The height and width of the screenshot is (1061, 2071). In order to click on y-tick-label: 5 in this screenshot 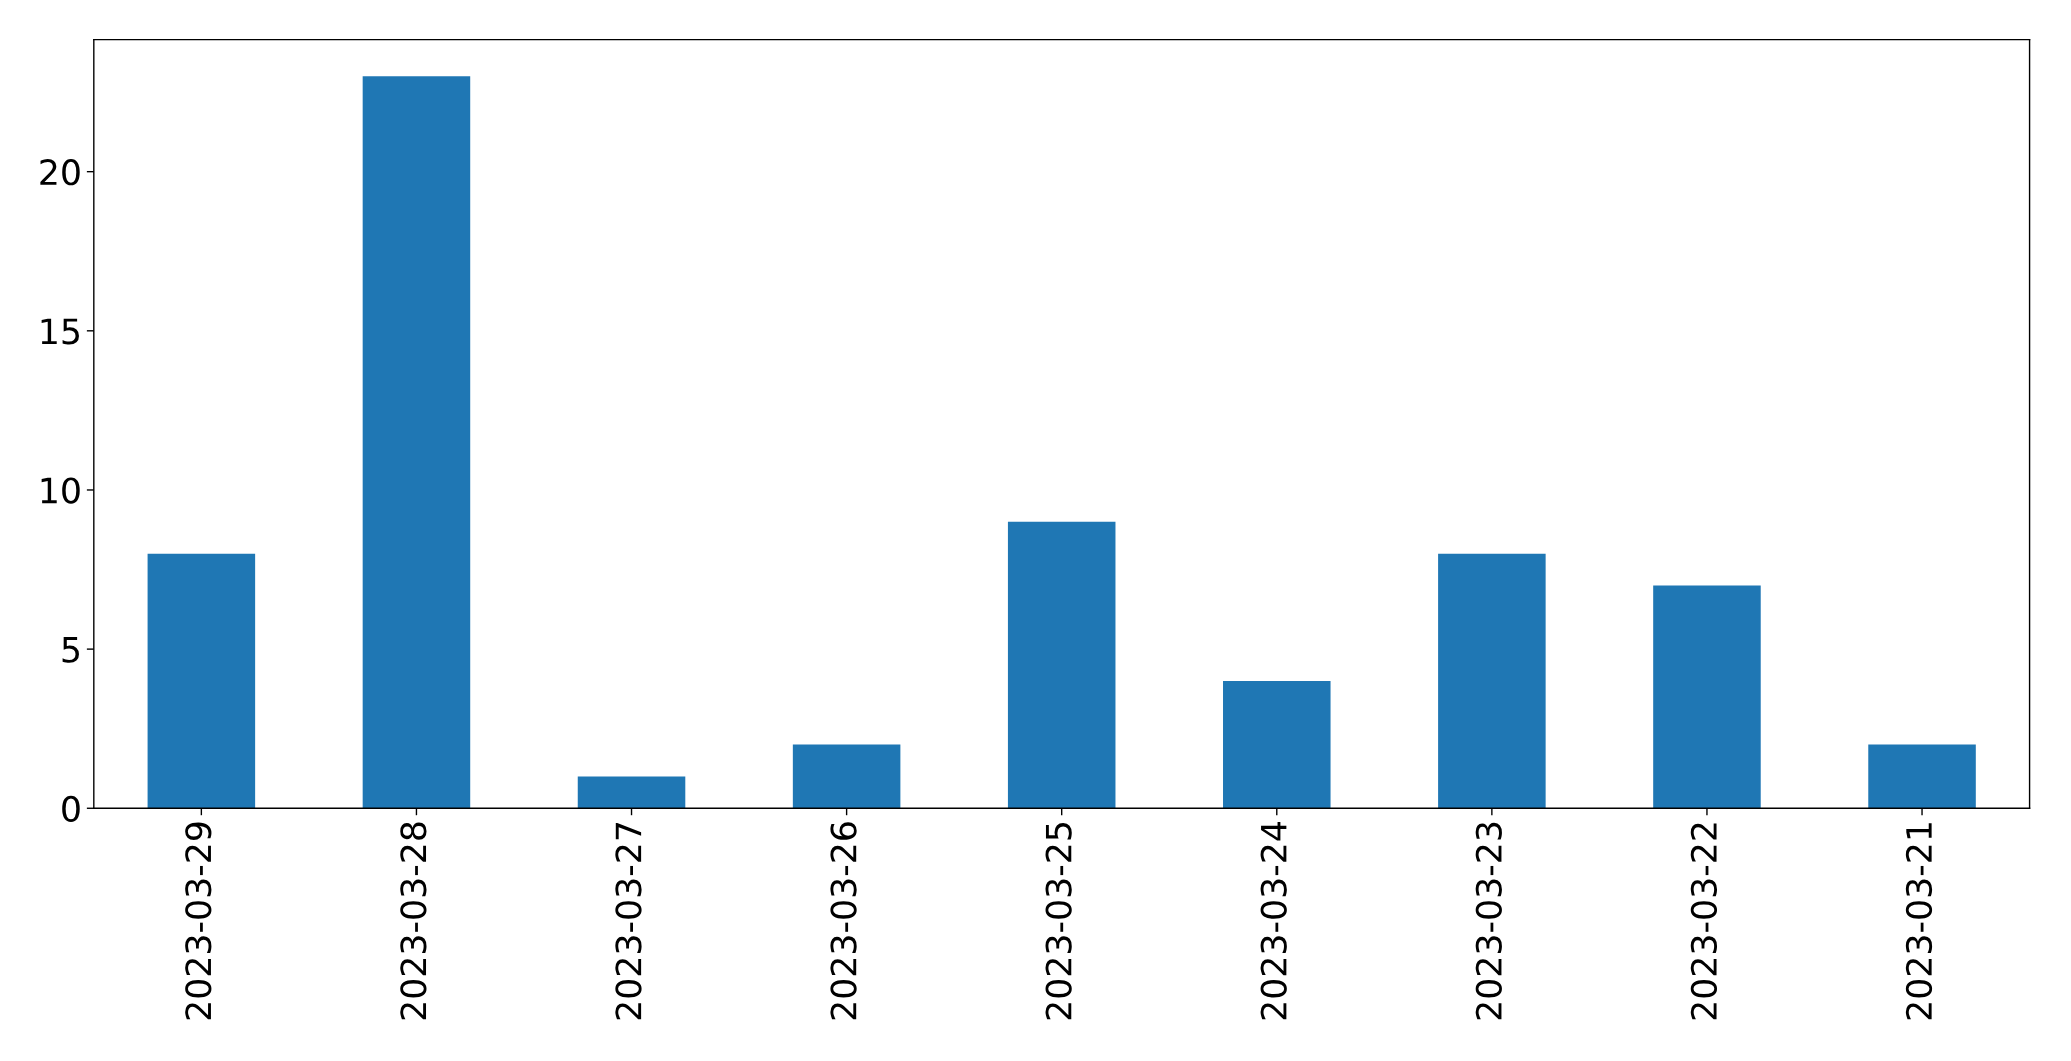, I will do `click(70, 650)`.